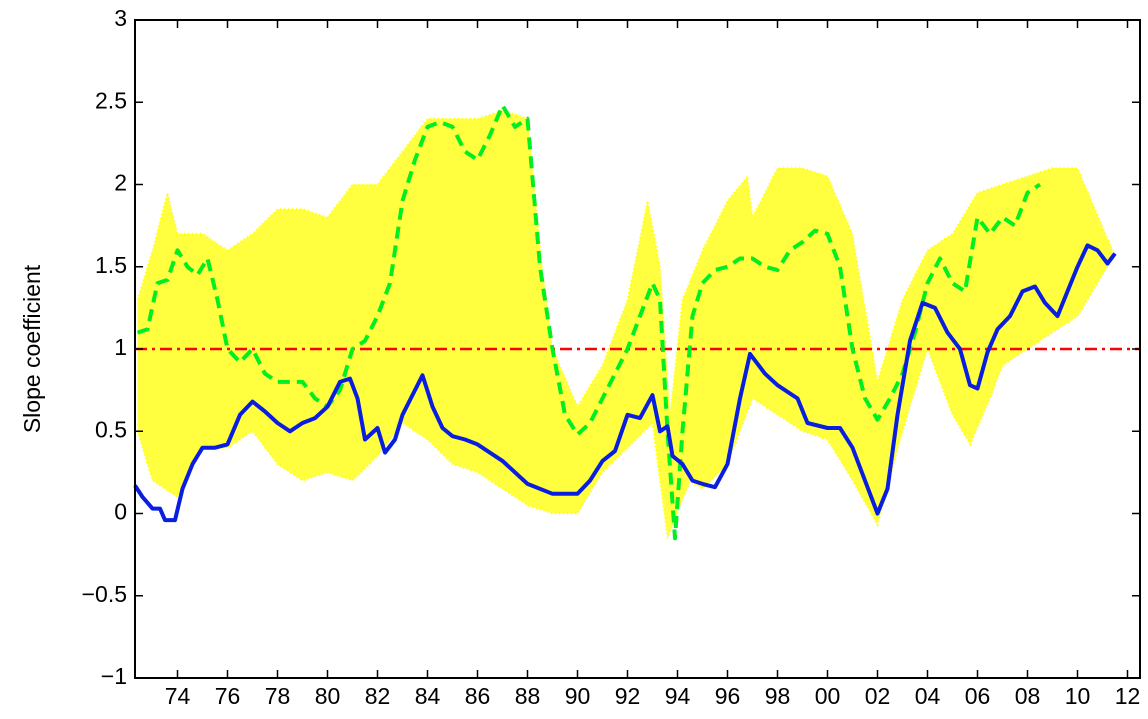 Image resolution: width=1148 pixels, height=719 pixels. What do you see at coordinates (428, 696) in the screenshot?
I see `x-tick-label: 84` at bounding box center [428, 696].